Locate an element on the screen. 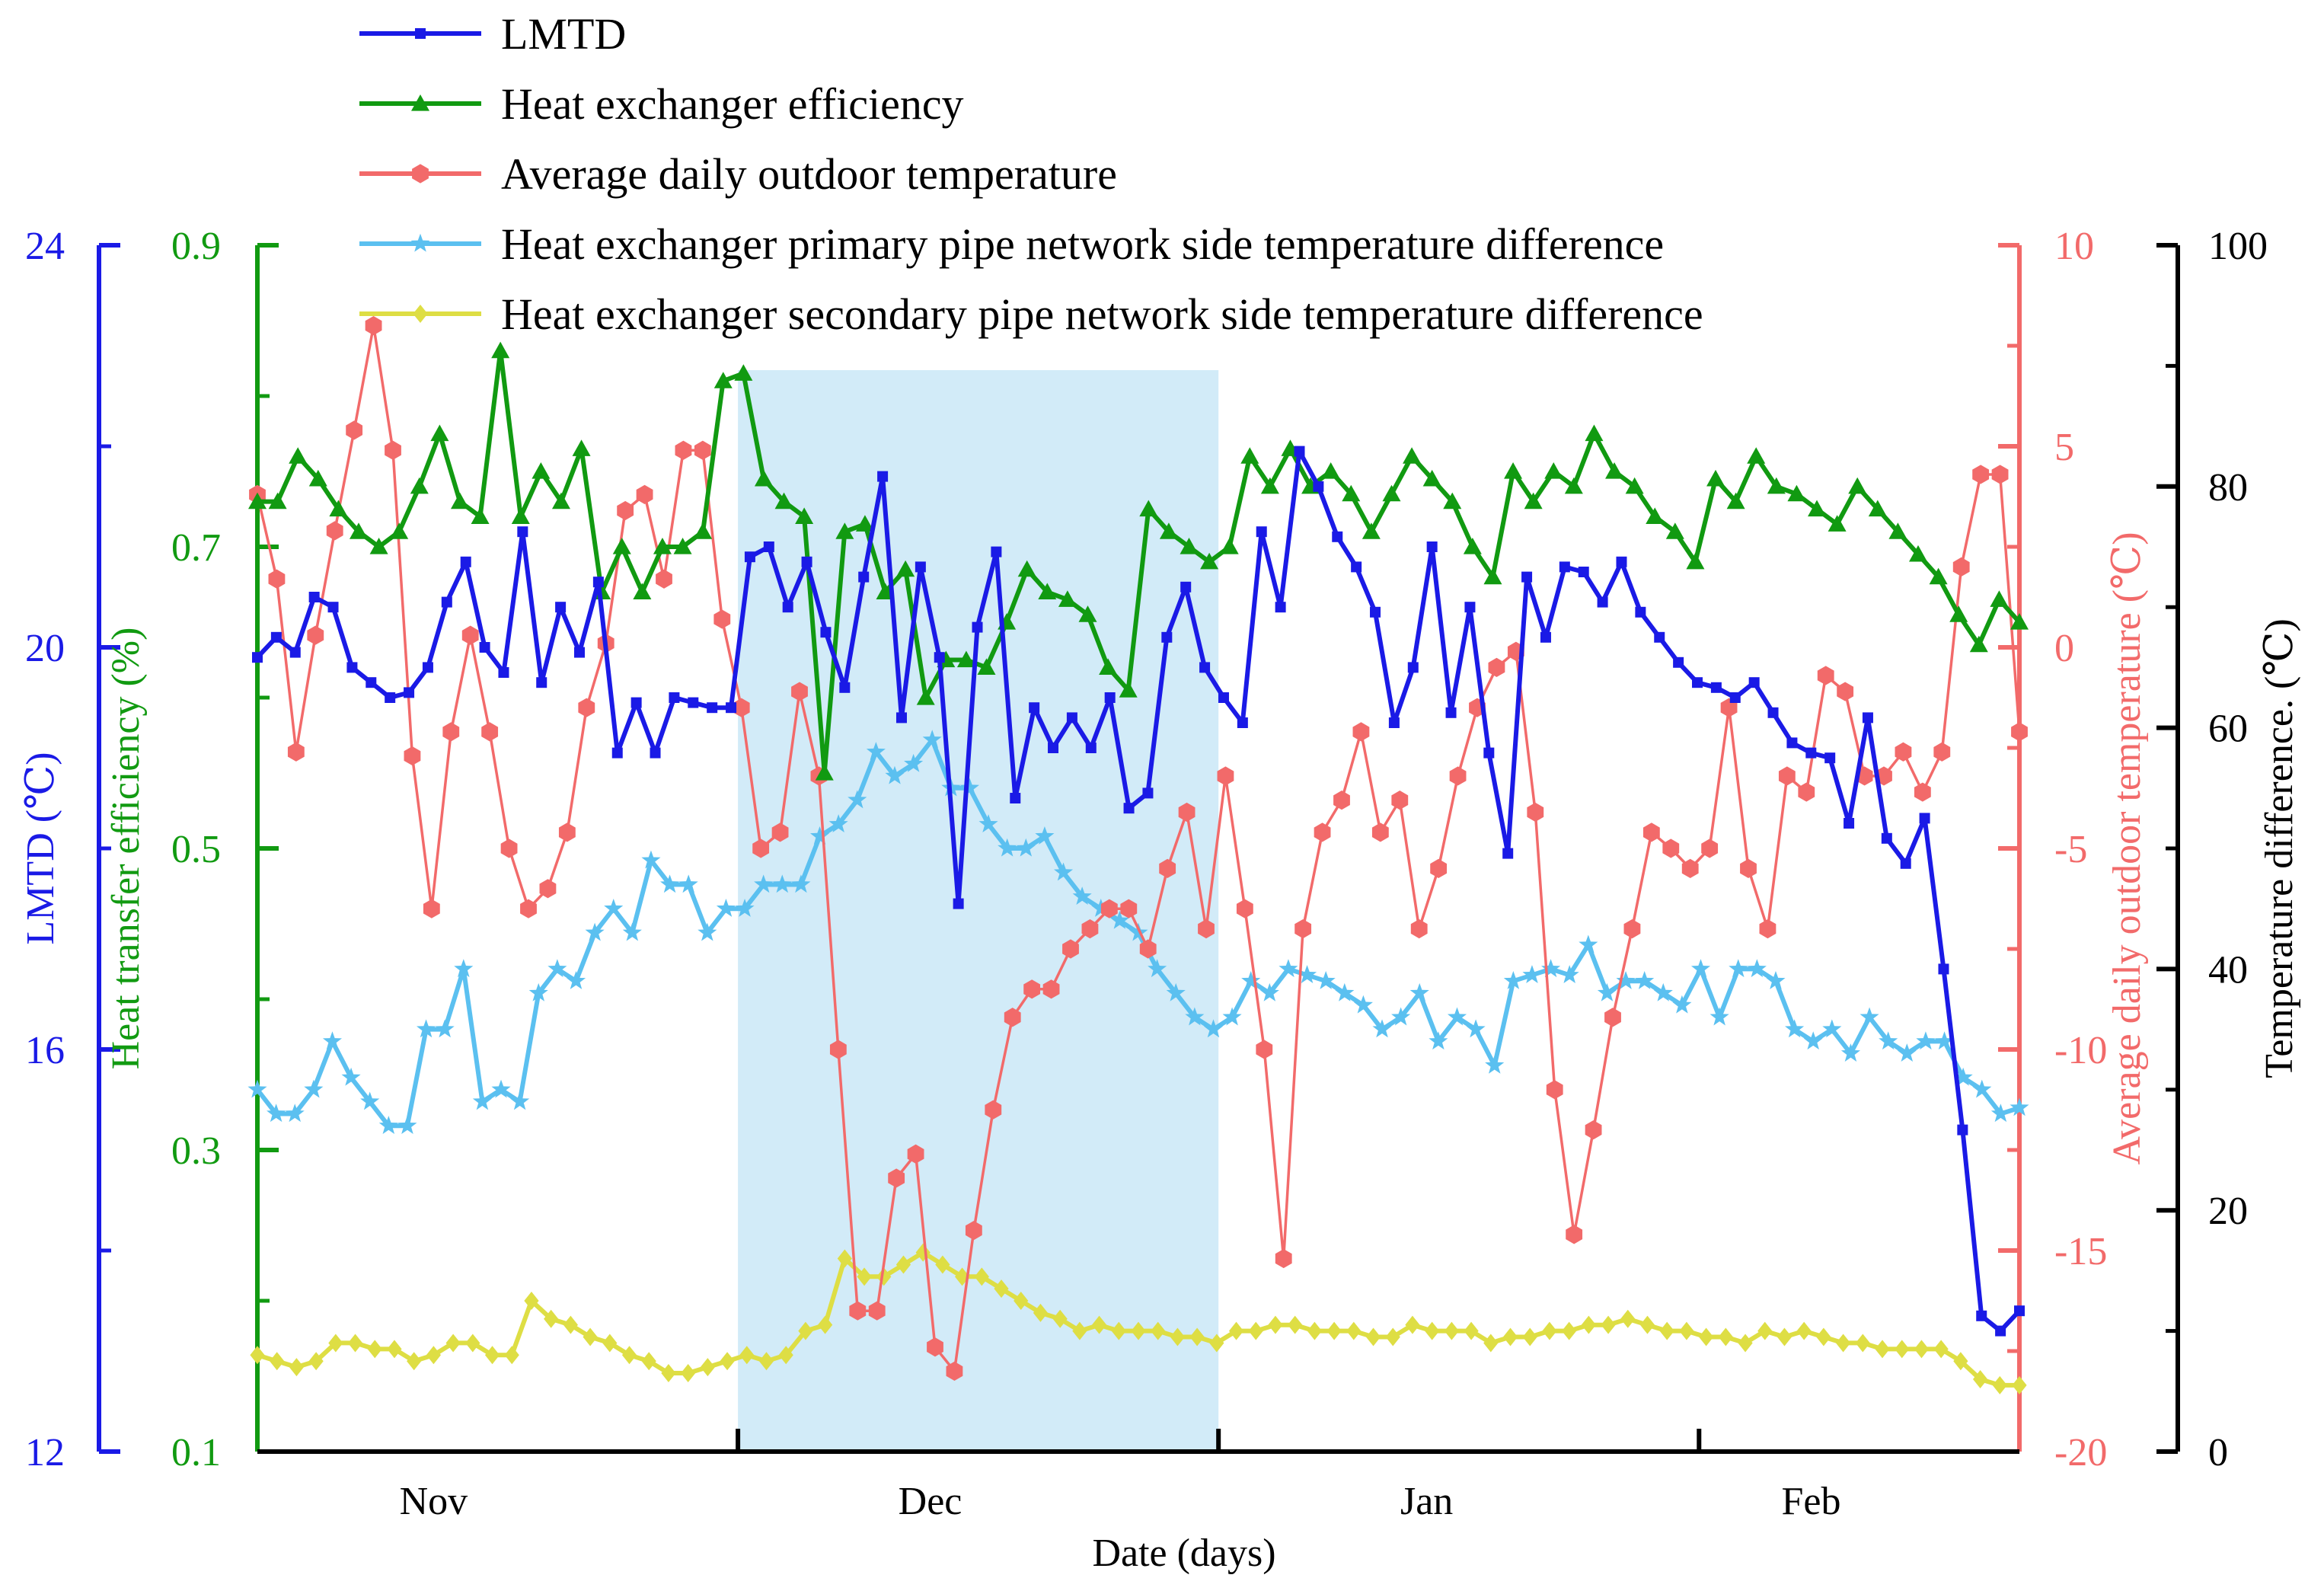 Image resolution: width=2324 pixels, height=1578 pixels. y-tick-label-temp: 0 is located at coordinates (2064, 648).